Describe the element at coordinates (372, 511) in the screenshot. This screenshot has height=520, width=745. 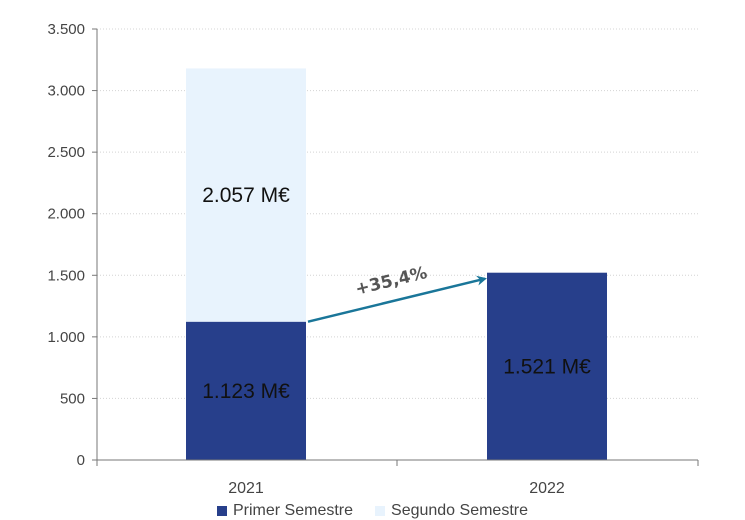
I see `legend: Primer Semestre Segundo Semestre` at that location.